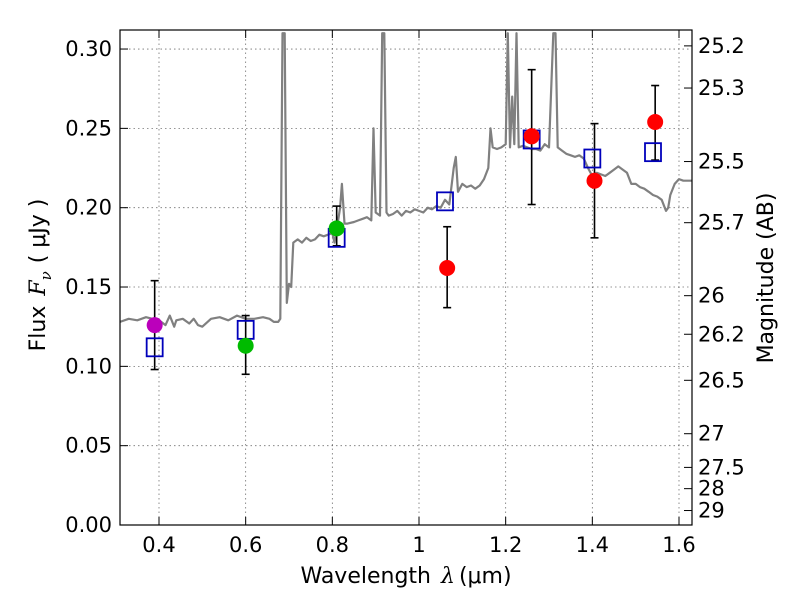  I want to click on y-tick-label: 0.25, so click(88, 128).